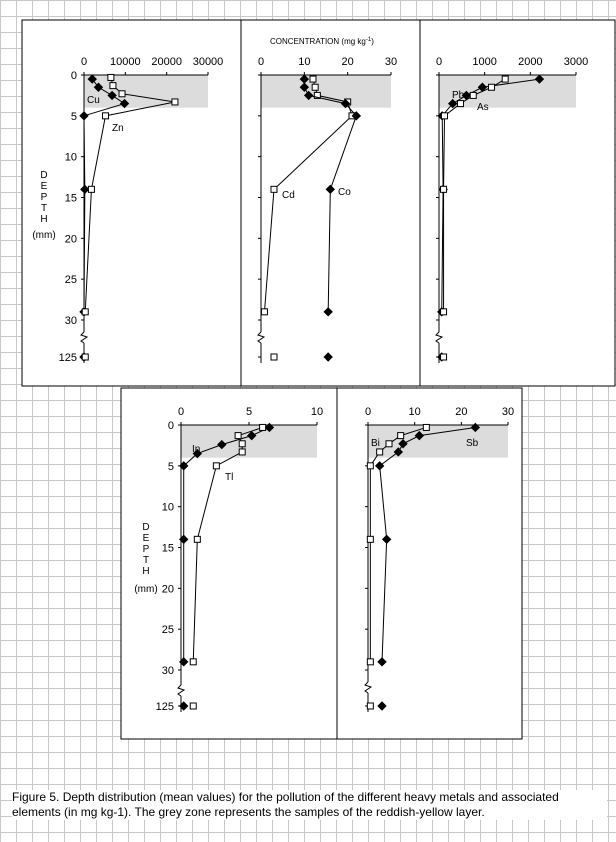  I want to click on chart-panel-top-middle: 0 10 20 30 Cd Co, so click(327, 209).